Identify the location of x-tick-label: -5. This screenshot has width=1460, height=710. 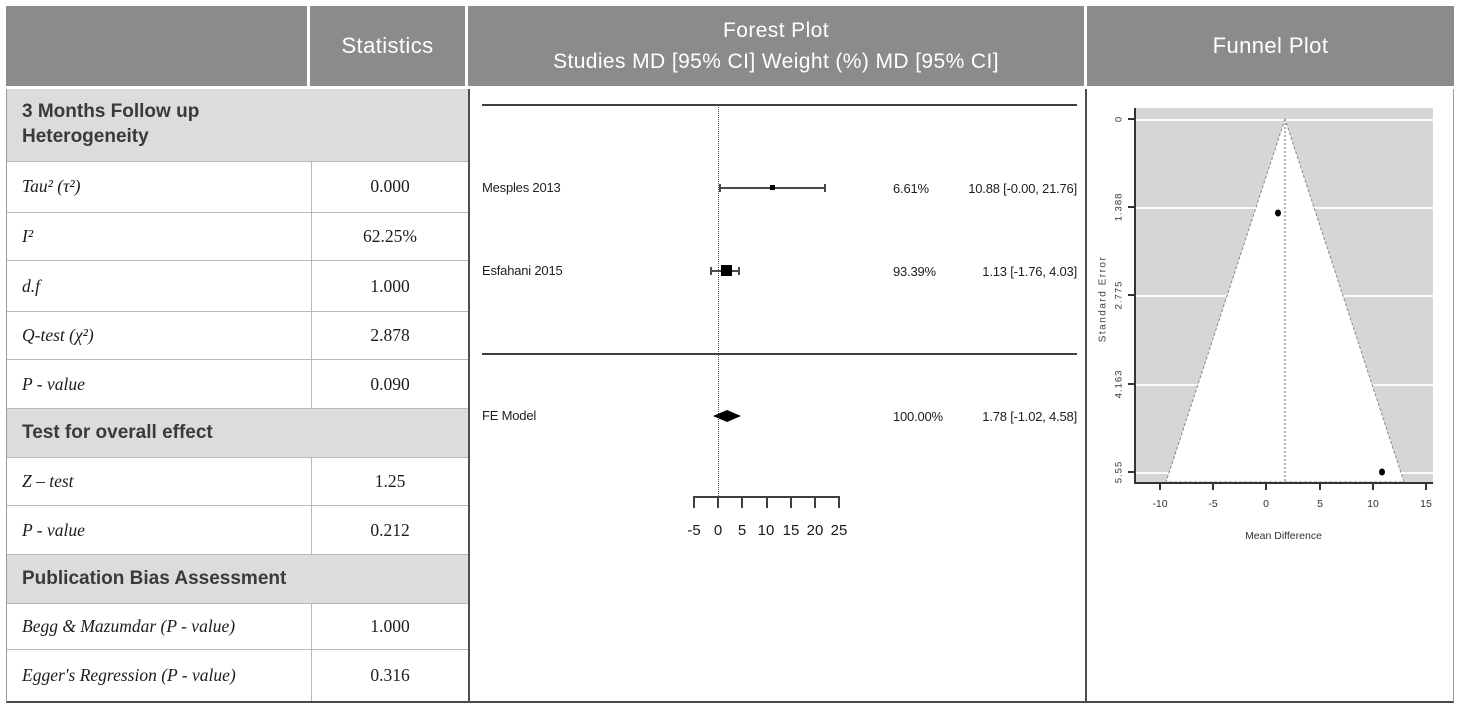
(1213, 504).